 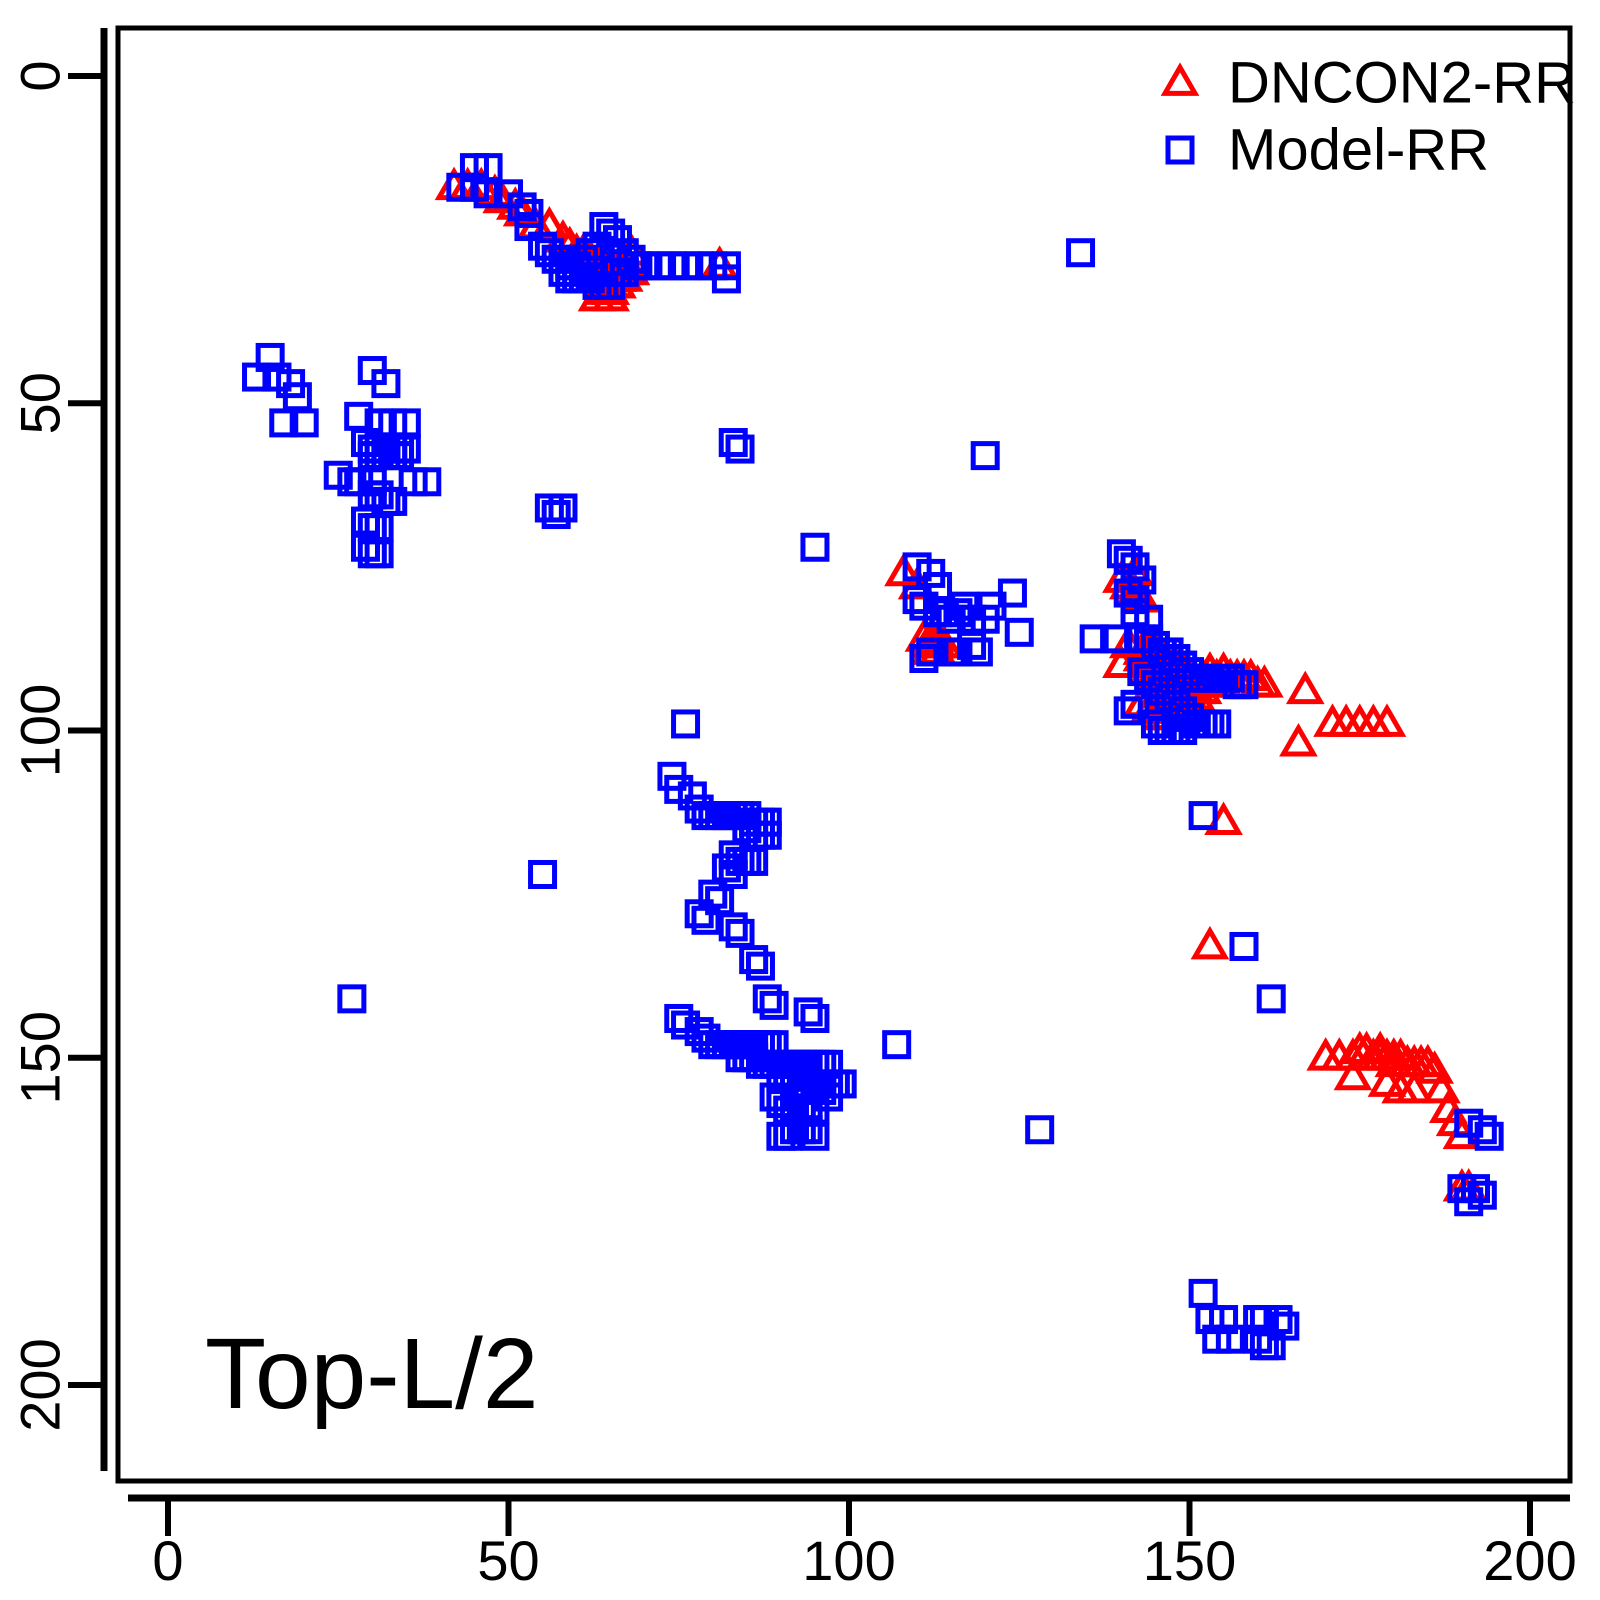 I want to click on legend-label: DNCON2-RR, so click(x=1402, y=83).